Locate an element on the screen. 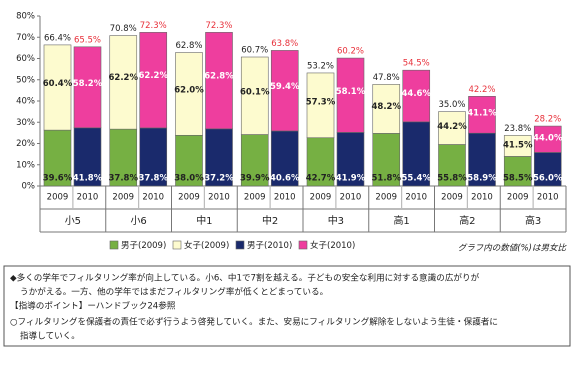 This screenshot has width=575, height=372. text-box-line: 指導していく。 is located at coordinates (50, 336).